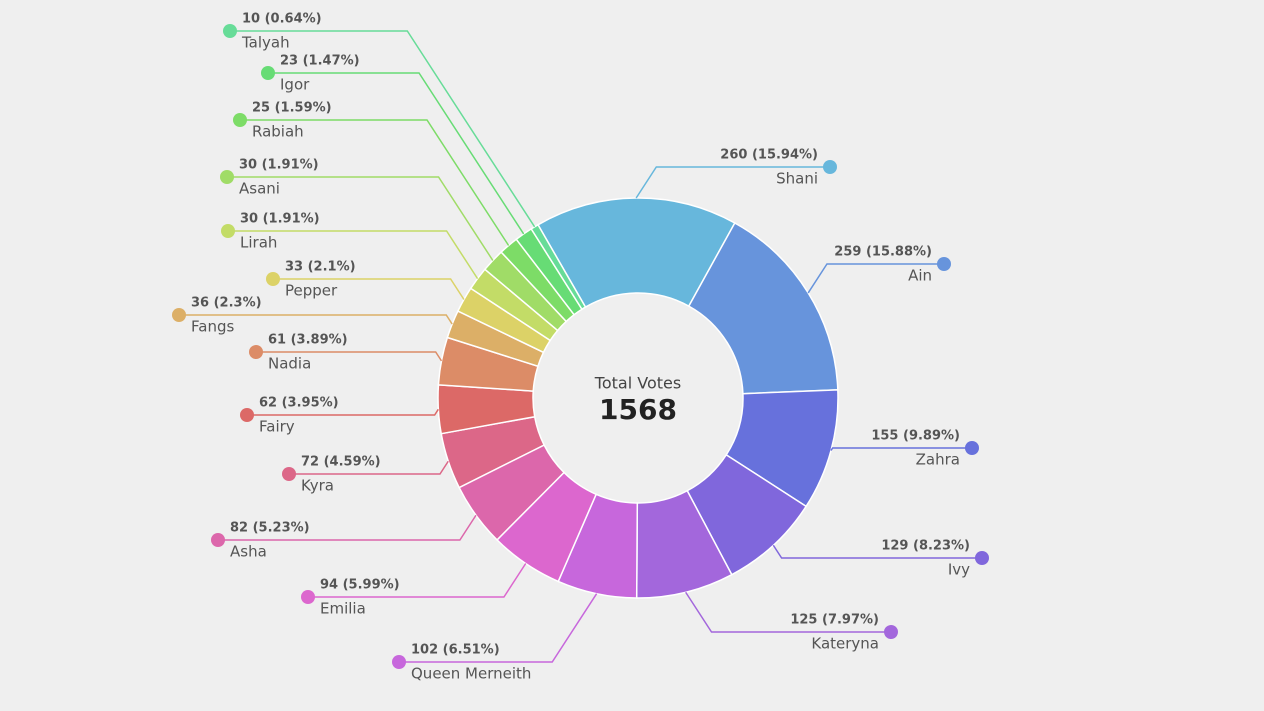  Describe the element at coordinates (341, 462) in the screenshot. I see `value-label: 72 (4.59%)` at that location.